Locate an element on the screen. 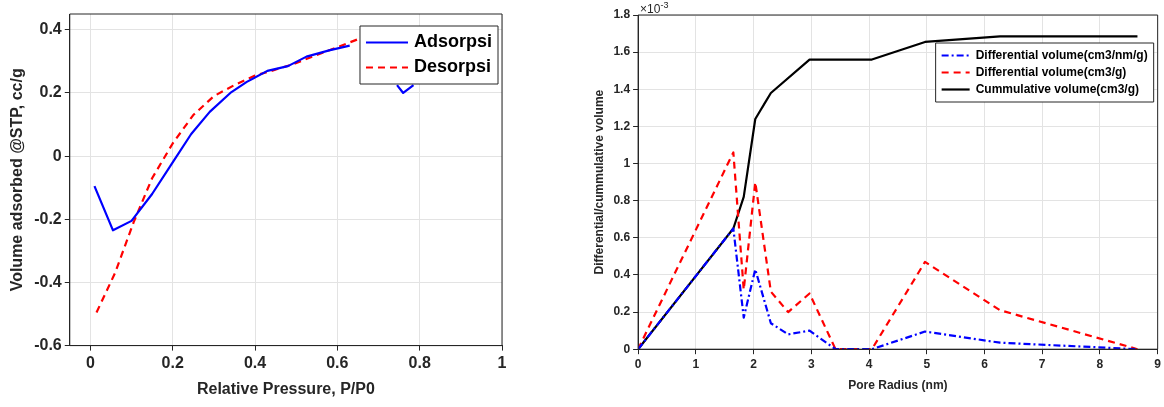 The width and height of the screenshot is (1164, 407). x-tick-label: 3 is located at coordinates (811, 363).